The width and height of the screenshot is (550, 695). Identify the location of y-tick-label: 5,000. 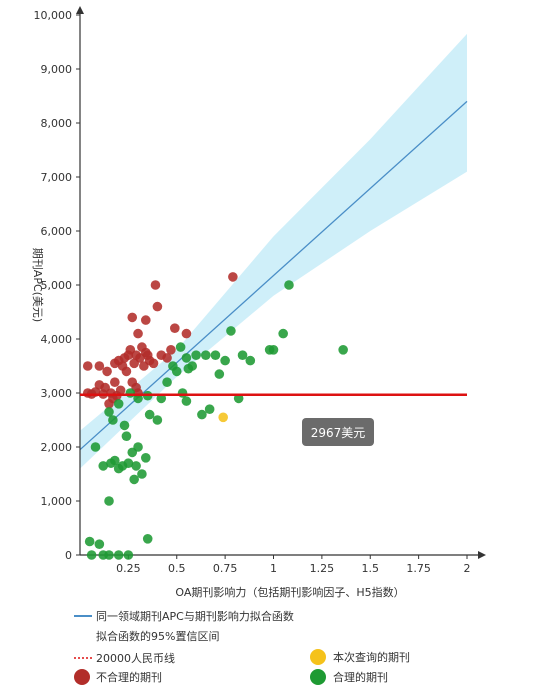
(57, 285).